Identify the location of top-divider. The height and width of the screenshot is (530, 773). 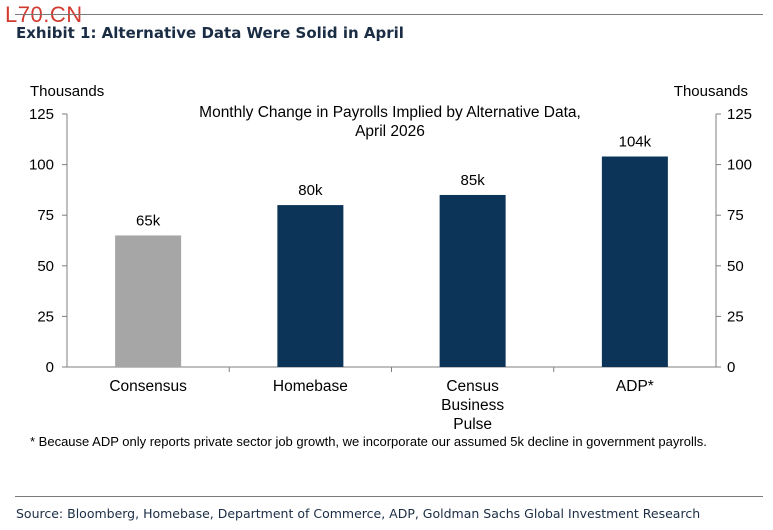
(389, 14).